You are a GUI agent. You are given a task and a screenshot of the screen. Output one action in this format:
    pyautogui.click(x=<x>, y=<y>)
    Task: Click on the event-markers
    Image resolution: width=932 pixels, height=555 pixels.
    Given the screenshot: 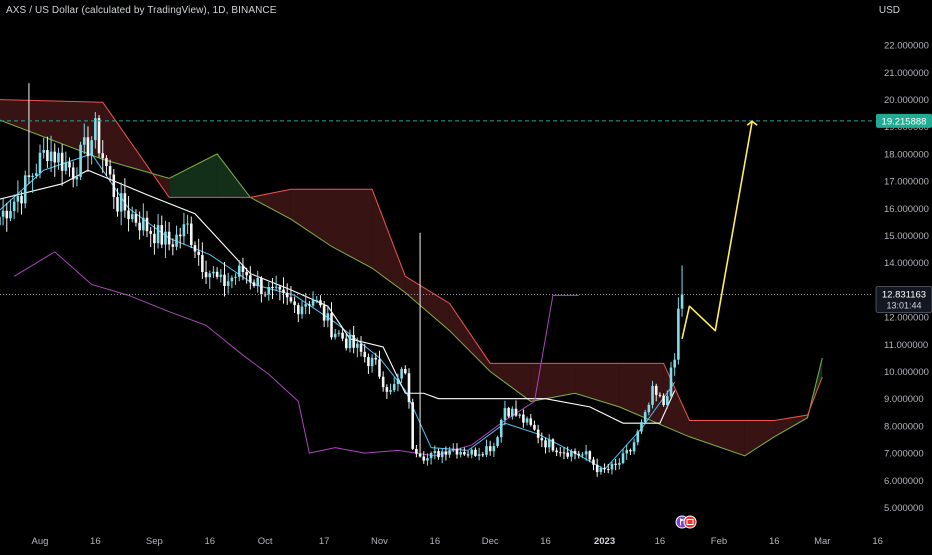 What is the action you would take?
    pyautogui.click(x=686, y=522)
    